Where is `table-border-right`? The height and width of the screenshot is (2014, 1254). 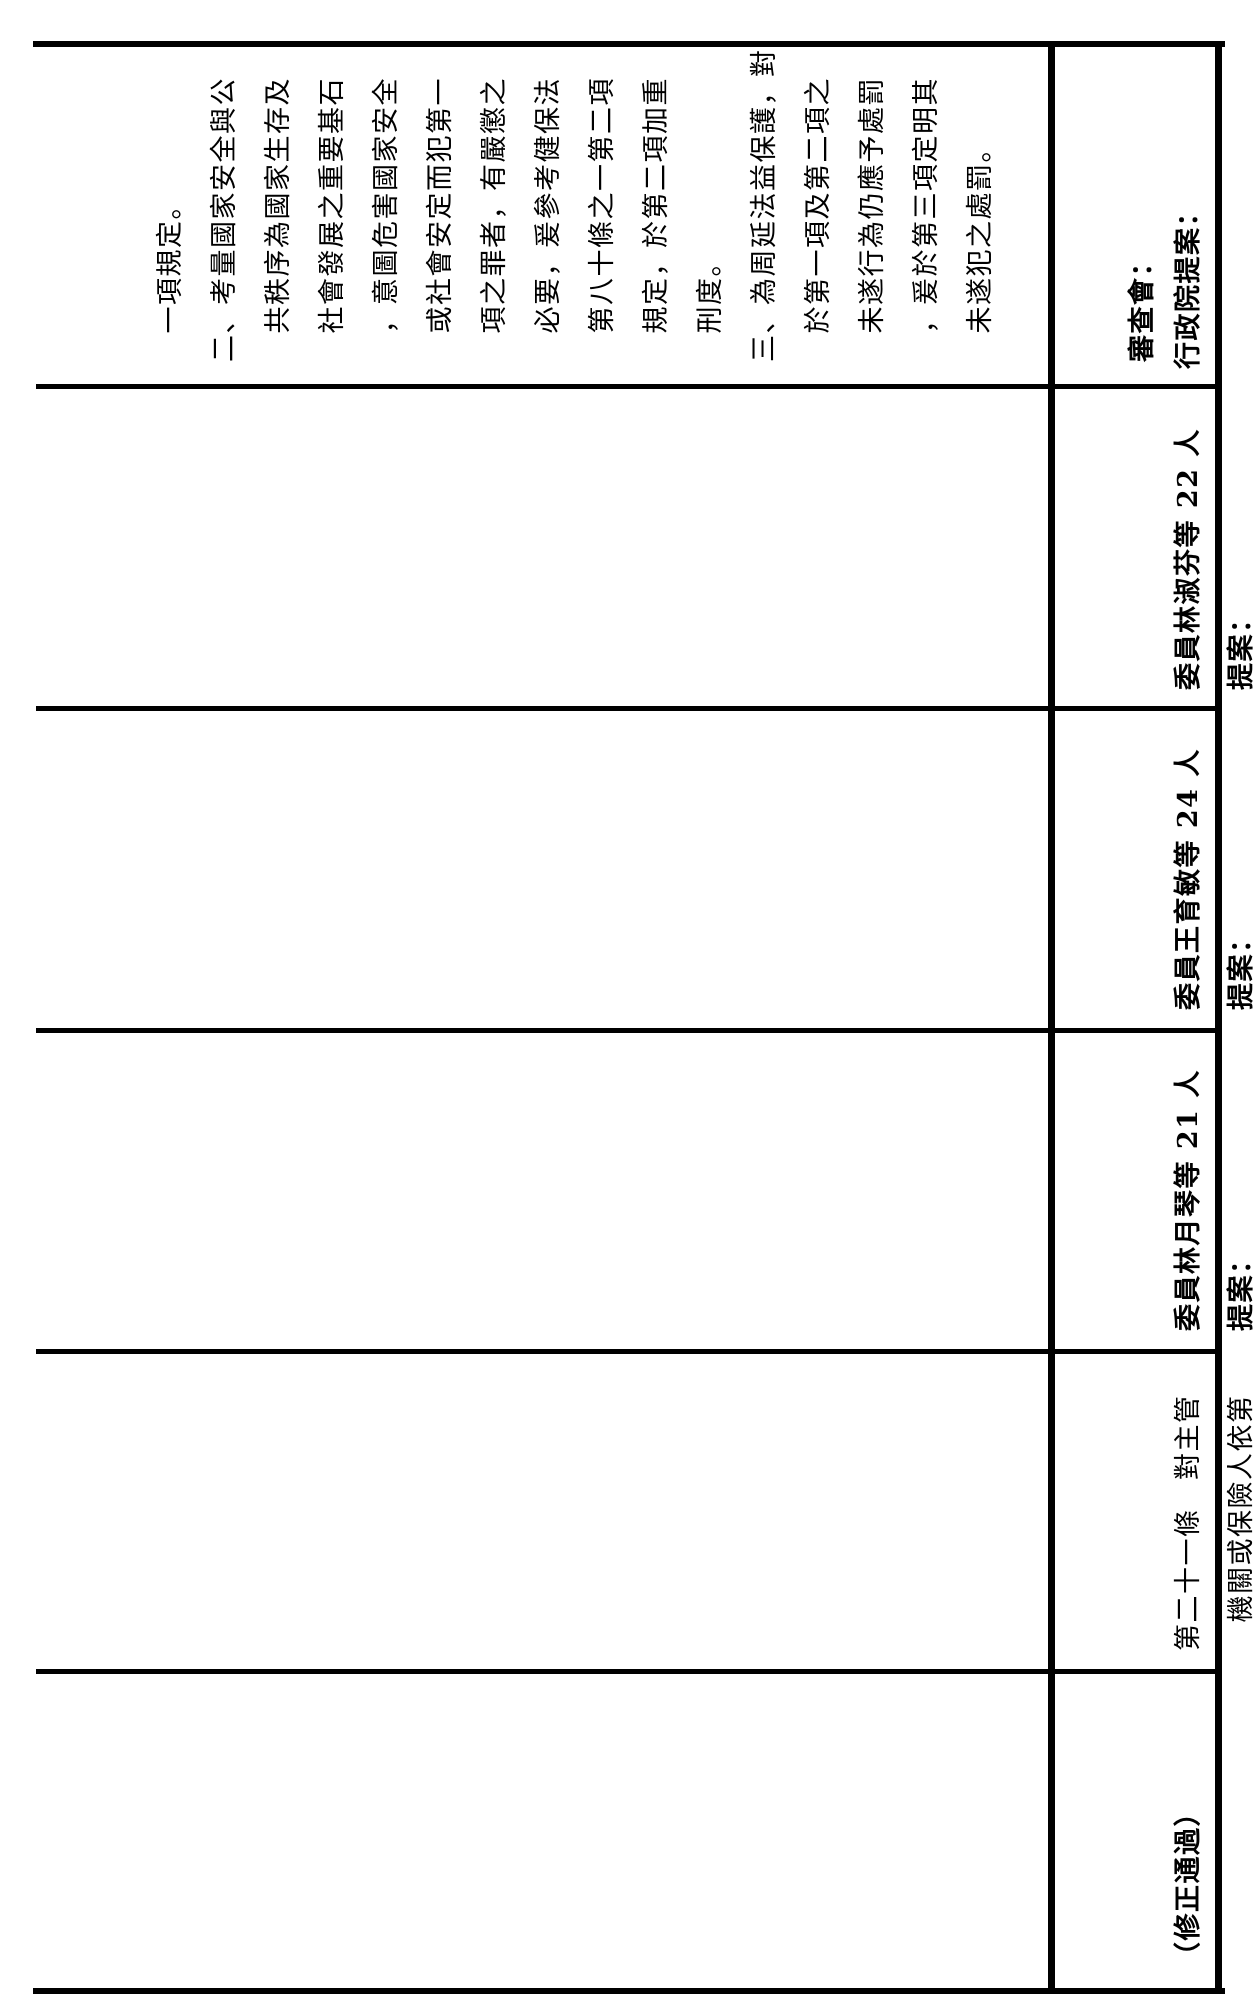
table-border-right is located at coordinates (629, 44).